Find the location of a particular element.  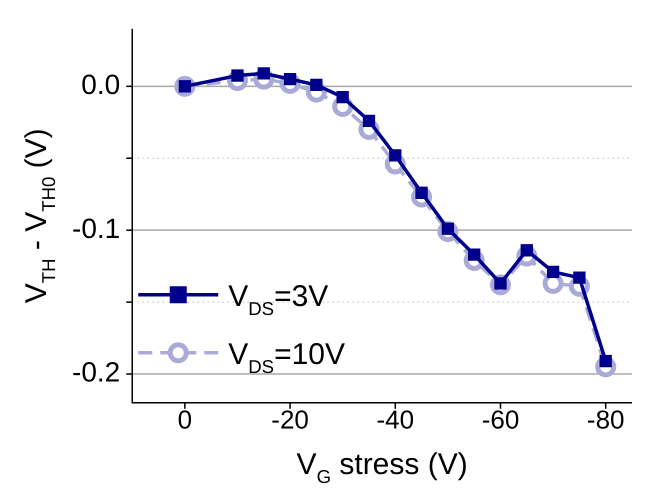

x-tick-label: -80 is located at coordinates (605, 419).